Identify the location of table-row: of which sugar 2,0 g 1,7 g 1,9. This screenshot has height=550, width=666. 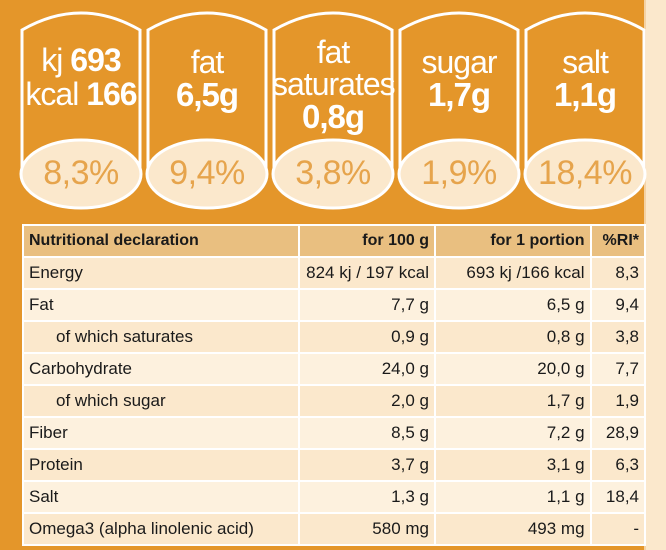
(334, 401).